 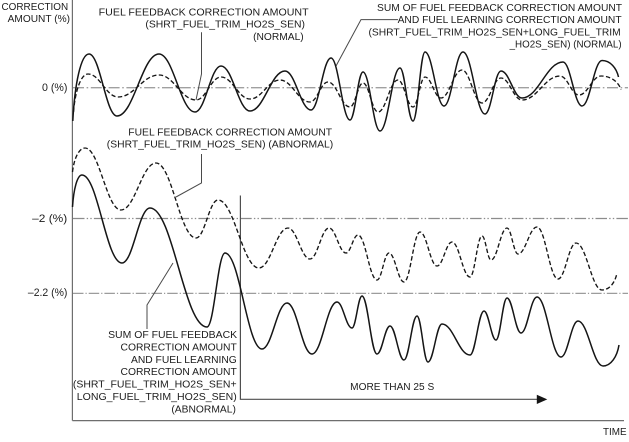 I want to click on svg-text: LONG_FUEL_TRIM_HO2S_SEN), so click(x=157, y=397).